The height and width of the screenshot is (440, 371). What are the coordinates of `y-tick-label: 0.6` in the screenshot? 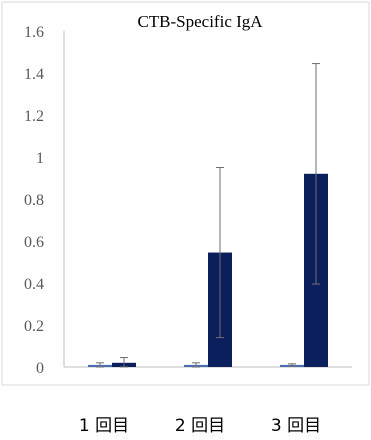 It's located at (34, 242).